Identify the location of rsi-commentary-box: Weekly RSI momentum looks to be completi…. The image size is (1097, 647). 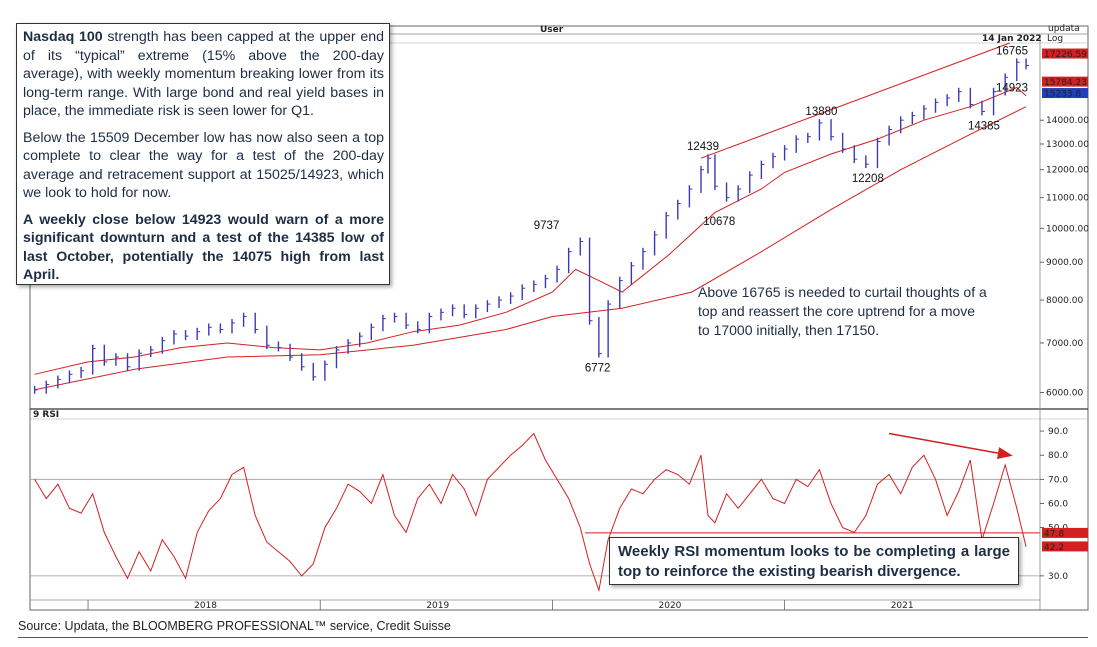
(814, 561).